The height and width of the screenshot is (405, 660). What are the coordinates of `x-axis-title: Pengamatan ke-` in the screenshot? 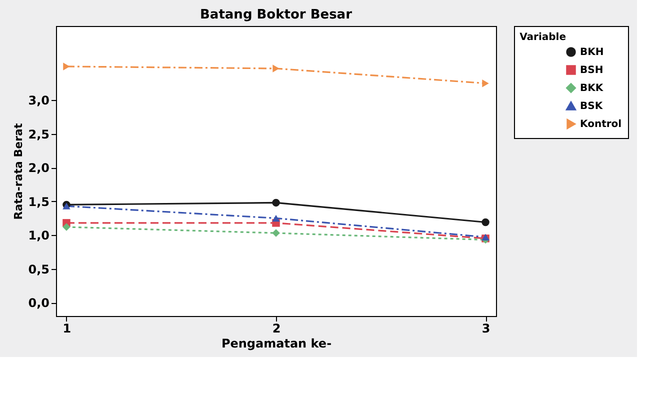 It's located at (276, 343).